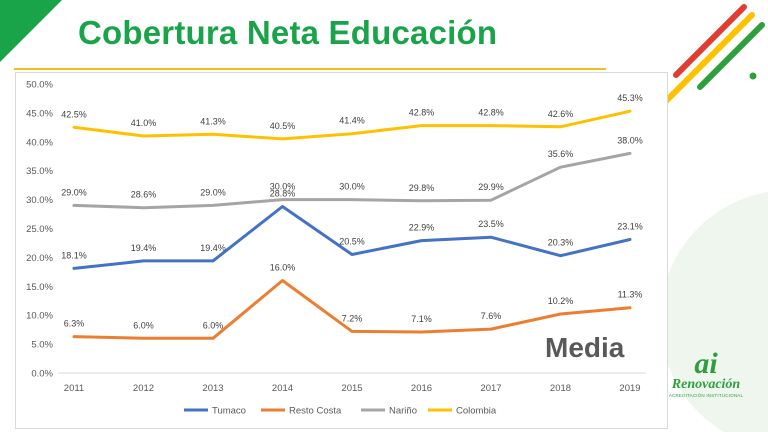 This screenshot has width=768, height=432. I want to click on data-label: 38.0%, so click(630, 140).